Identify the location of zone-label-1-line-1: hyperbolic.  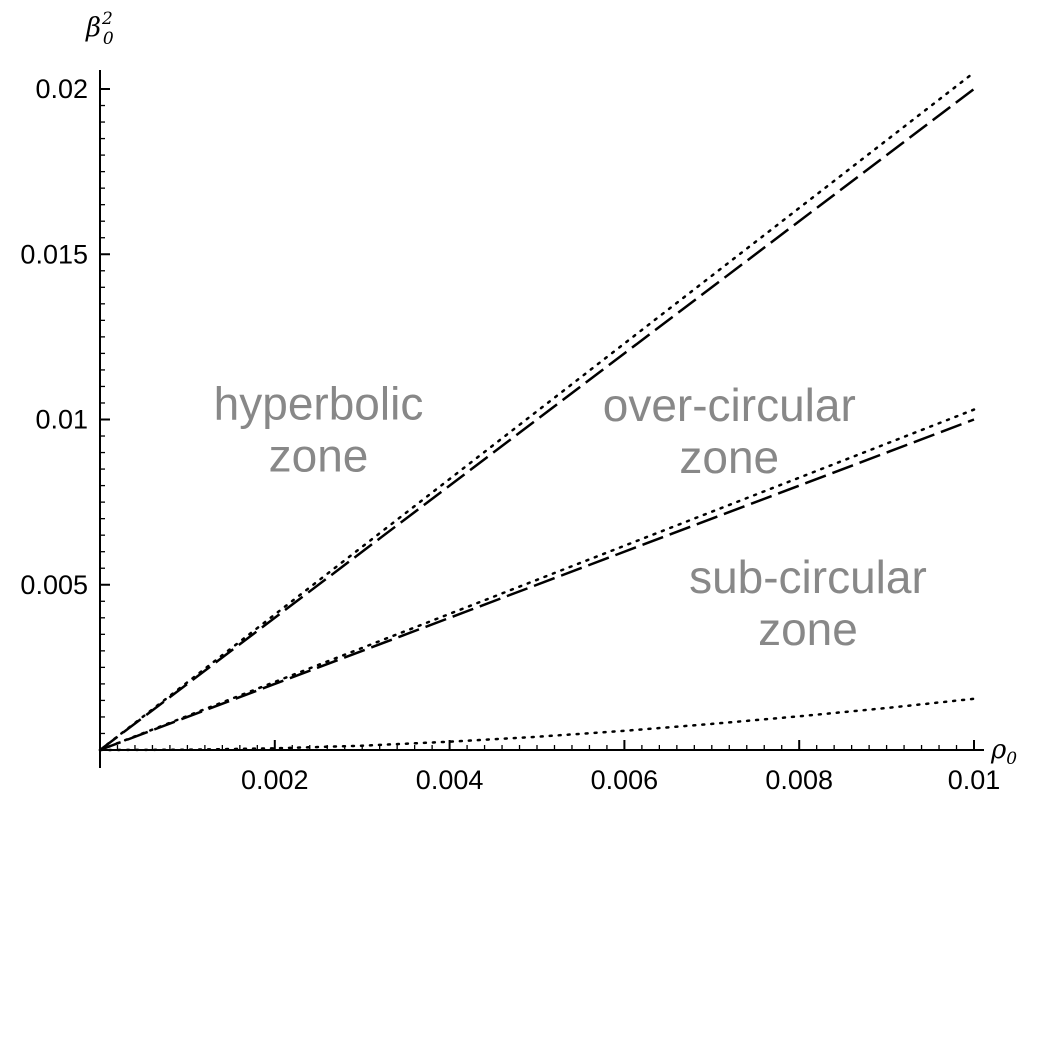
(319, 404).